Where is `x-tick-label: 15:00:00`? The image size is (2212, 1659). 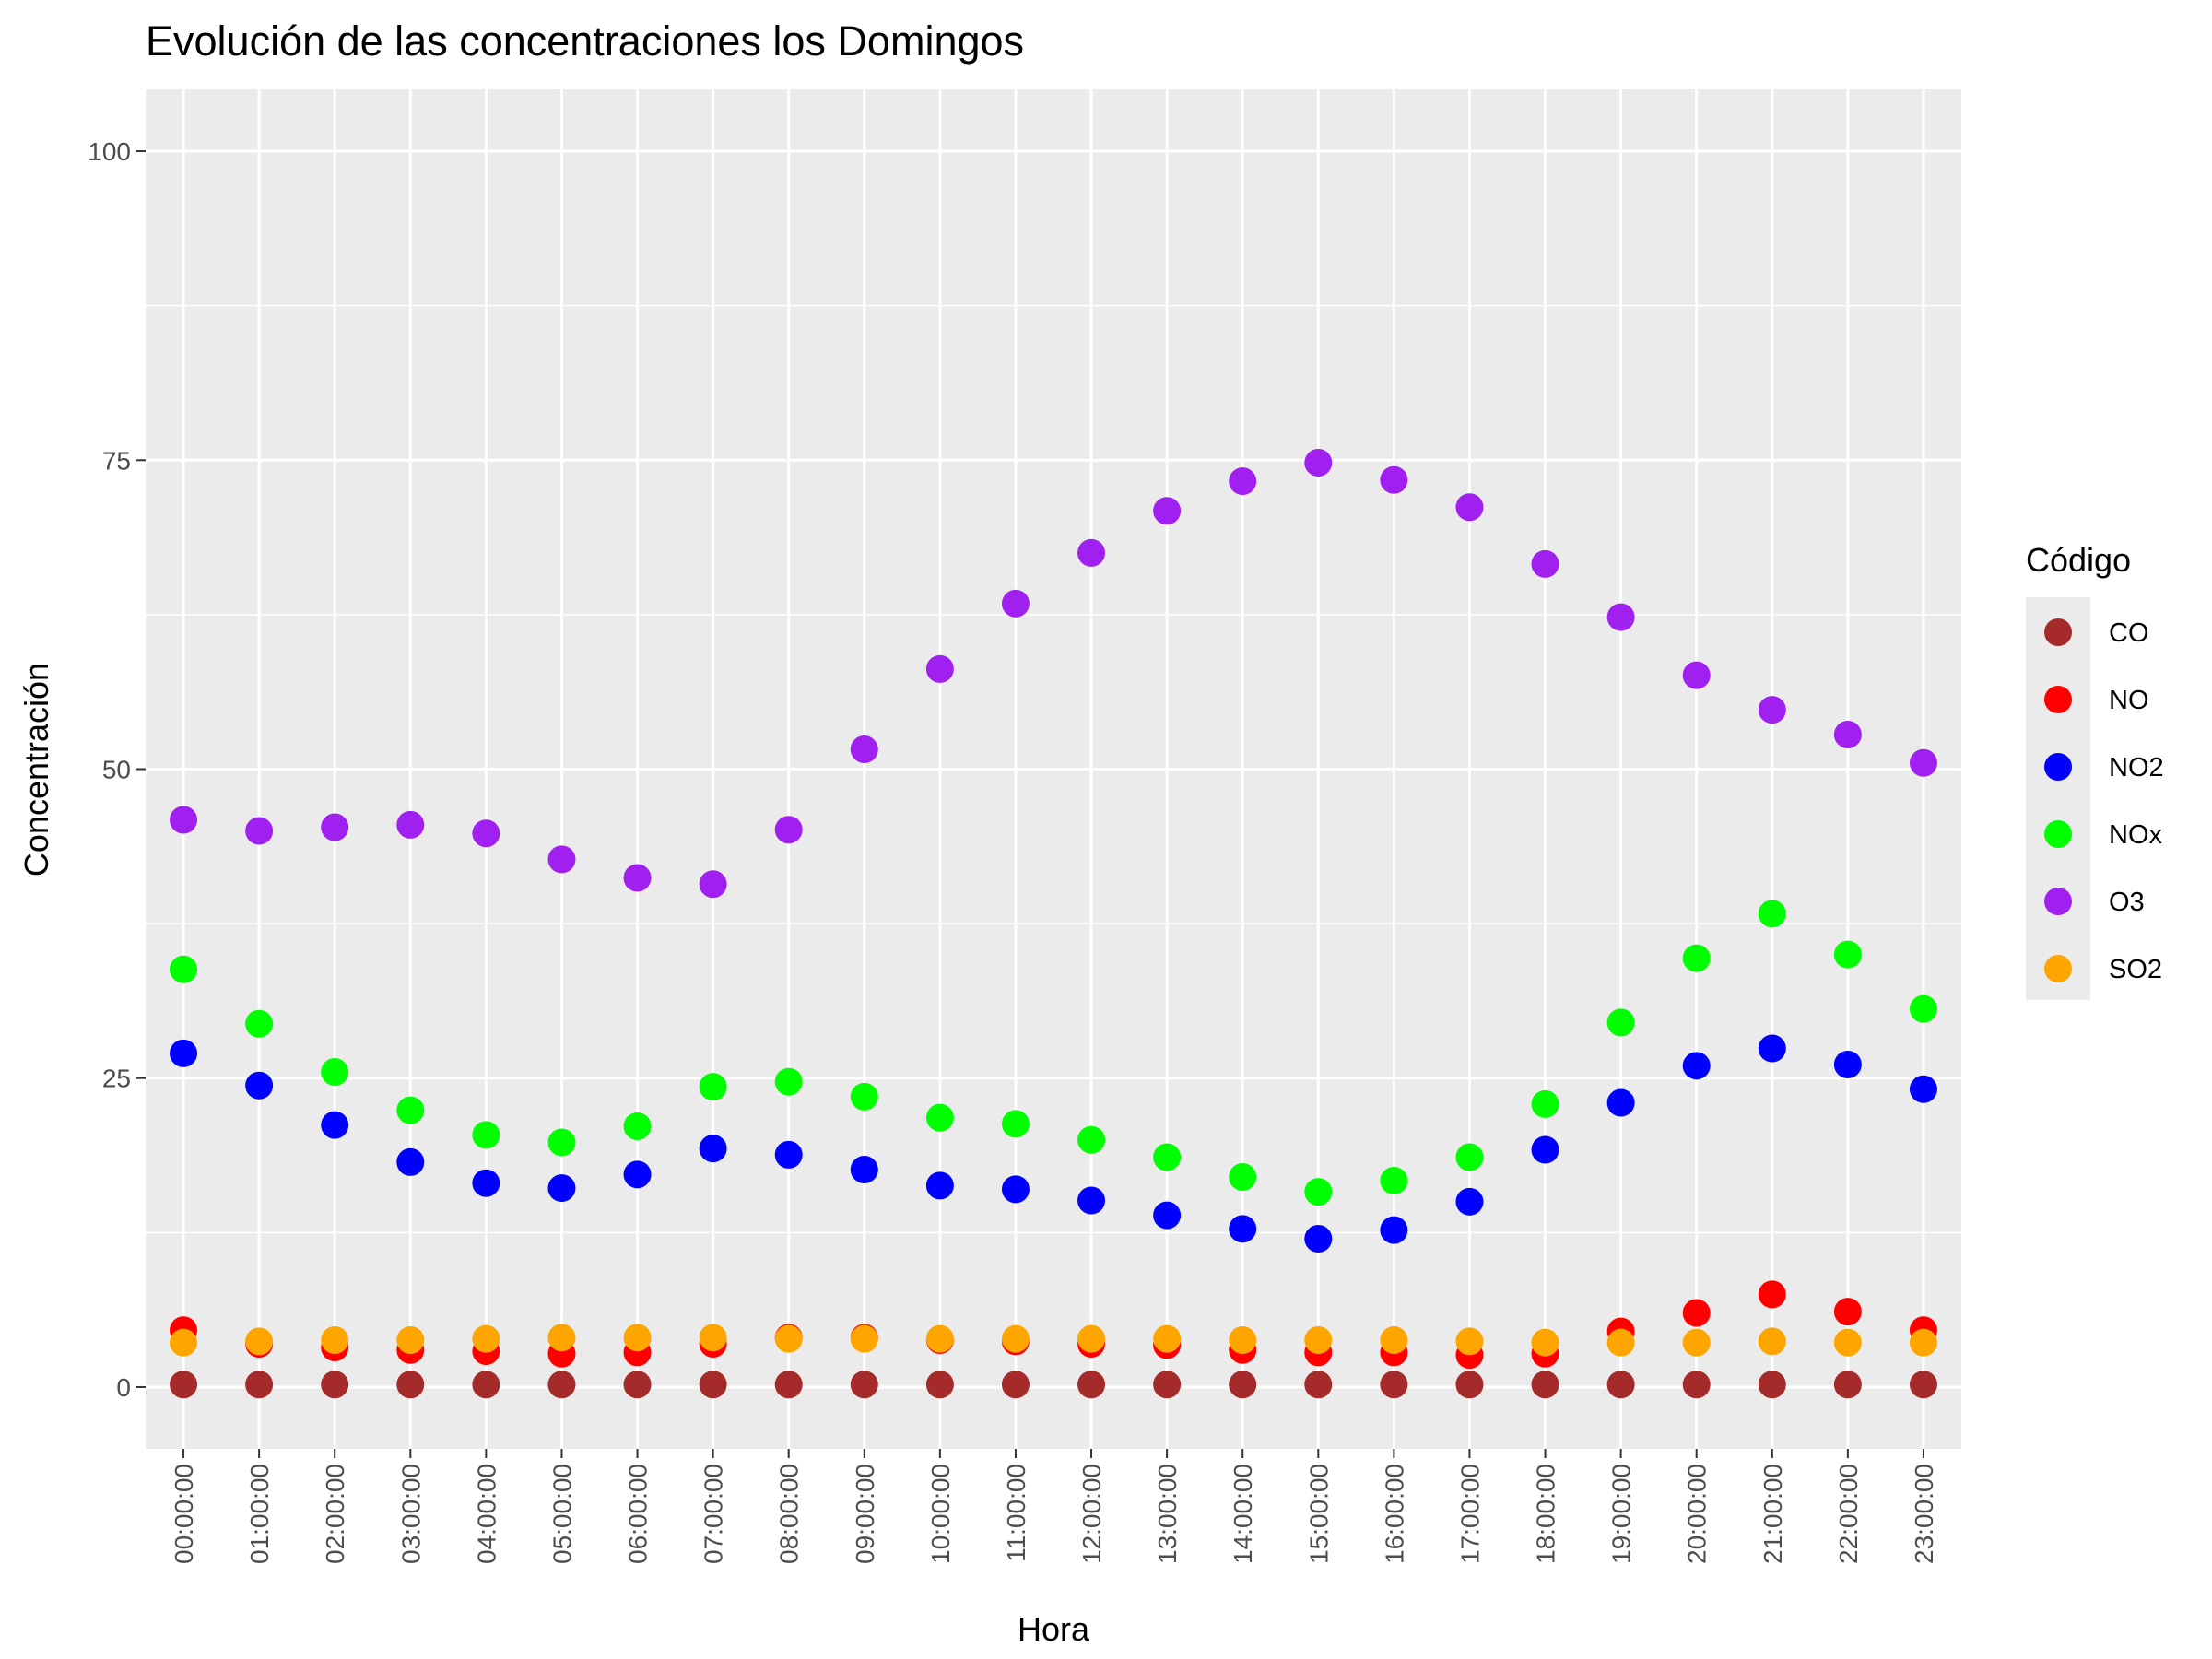 x-tick-label: 15:00:00 is located at coordinates (1318, 1514).